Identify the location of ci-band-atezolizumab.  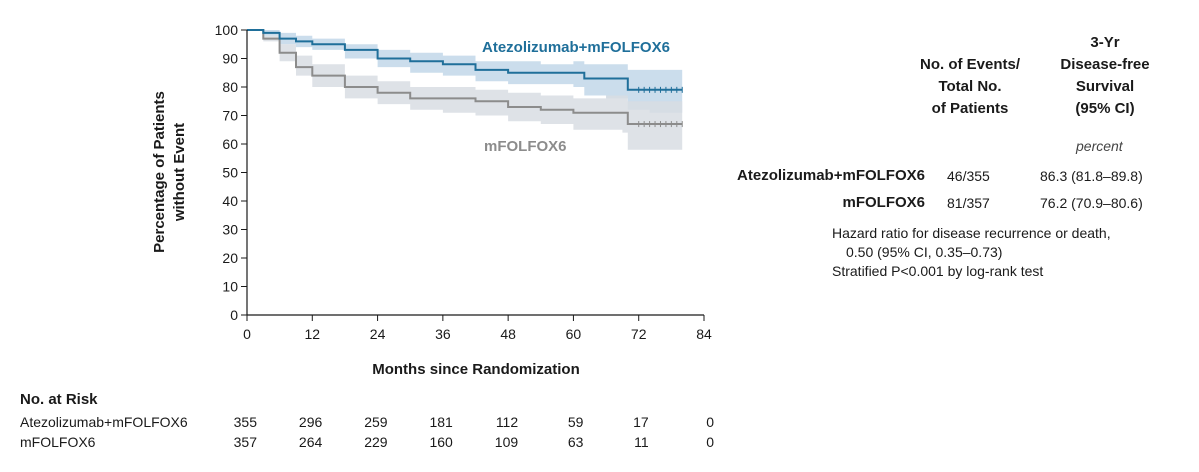
(465, 73).